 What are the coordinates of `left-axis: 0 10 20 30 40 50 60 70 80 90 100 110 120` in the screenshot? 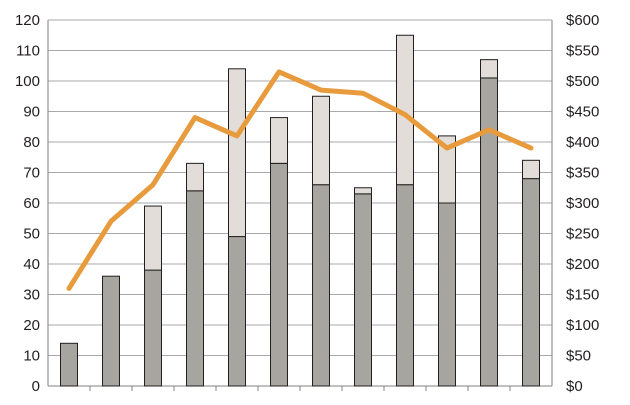 It's located at (32, 203).